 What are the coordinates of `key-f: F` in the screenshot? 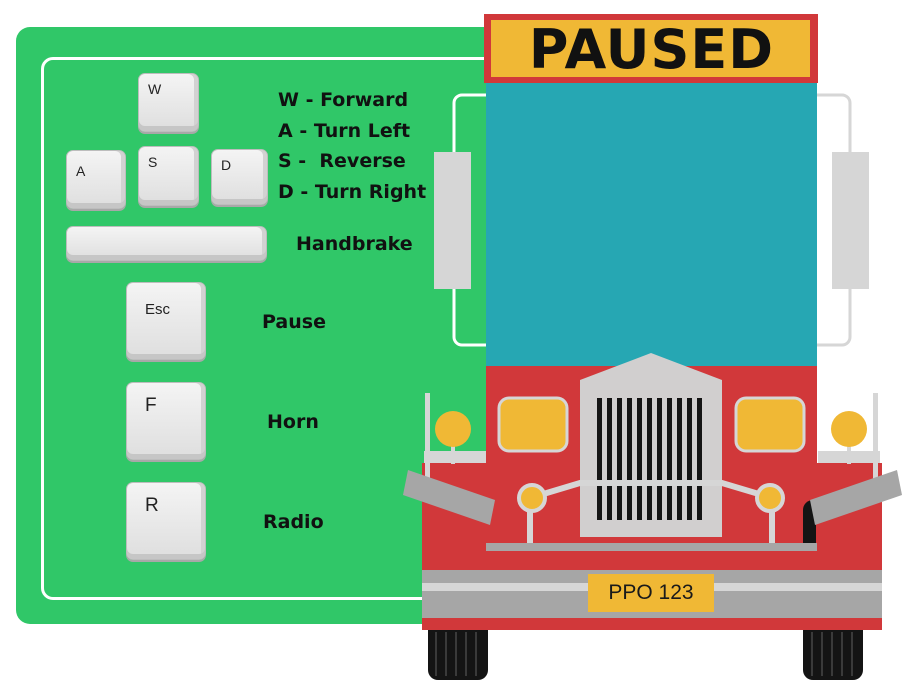 It's located at (166, 421).